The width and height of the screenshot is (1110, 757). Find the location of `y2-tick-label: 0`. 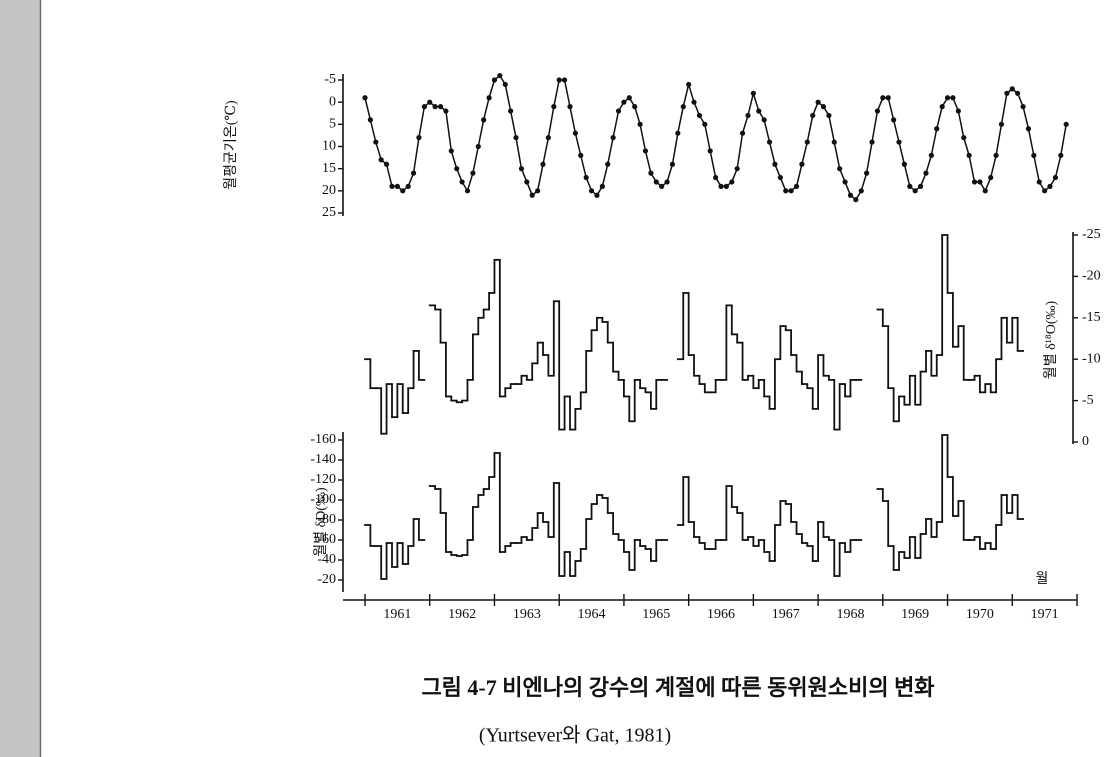

y2-tick-label: 0 is located at coordinates (1085, 441).